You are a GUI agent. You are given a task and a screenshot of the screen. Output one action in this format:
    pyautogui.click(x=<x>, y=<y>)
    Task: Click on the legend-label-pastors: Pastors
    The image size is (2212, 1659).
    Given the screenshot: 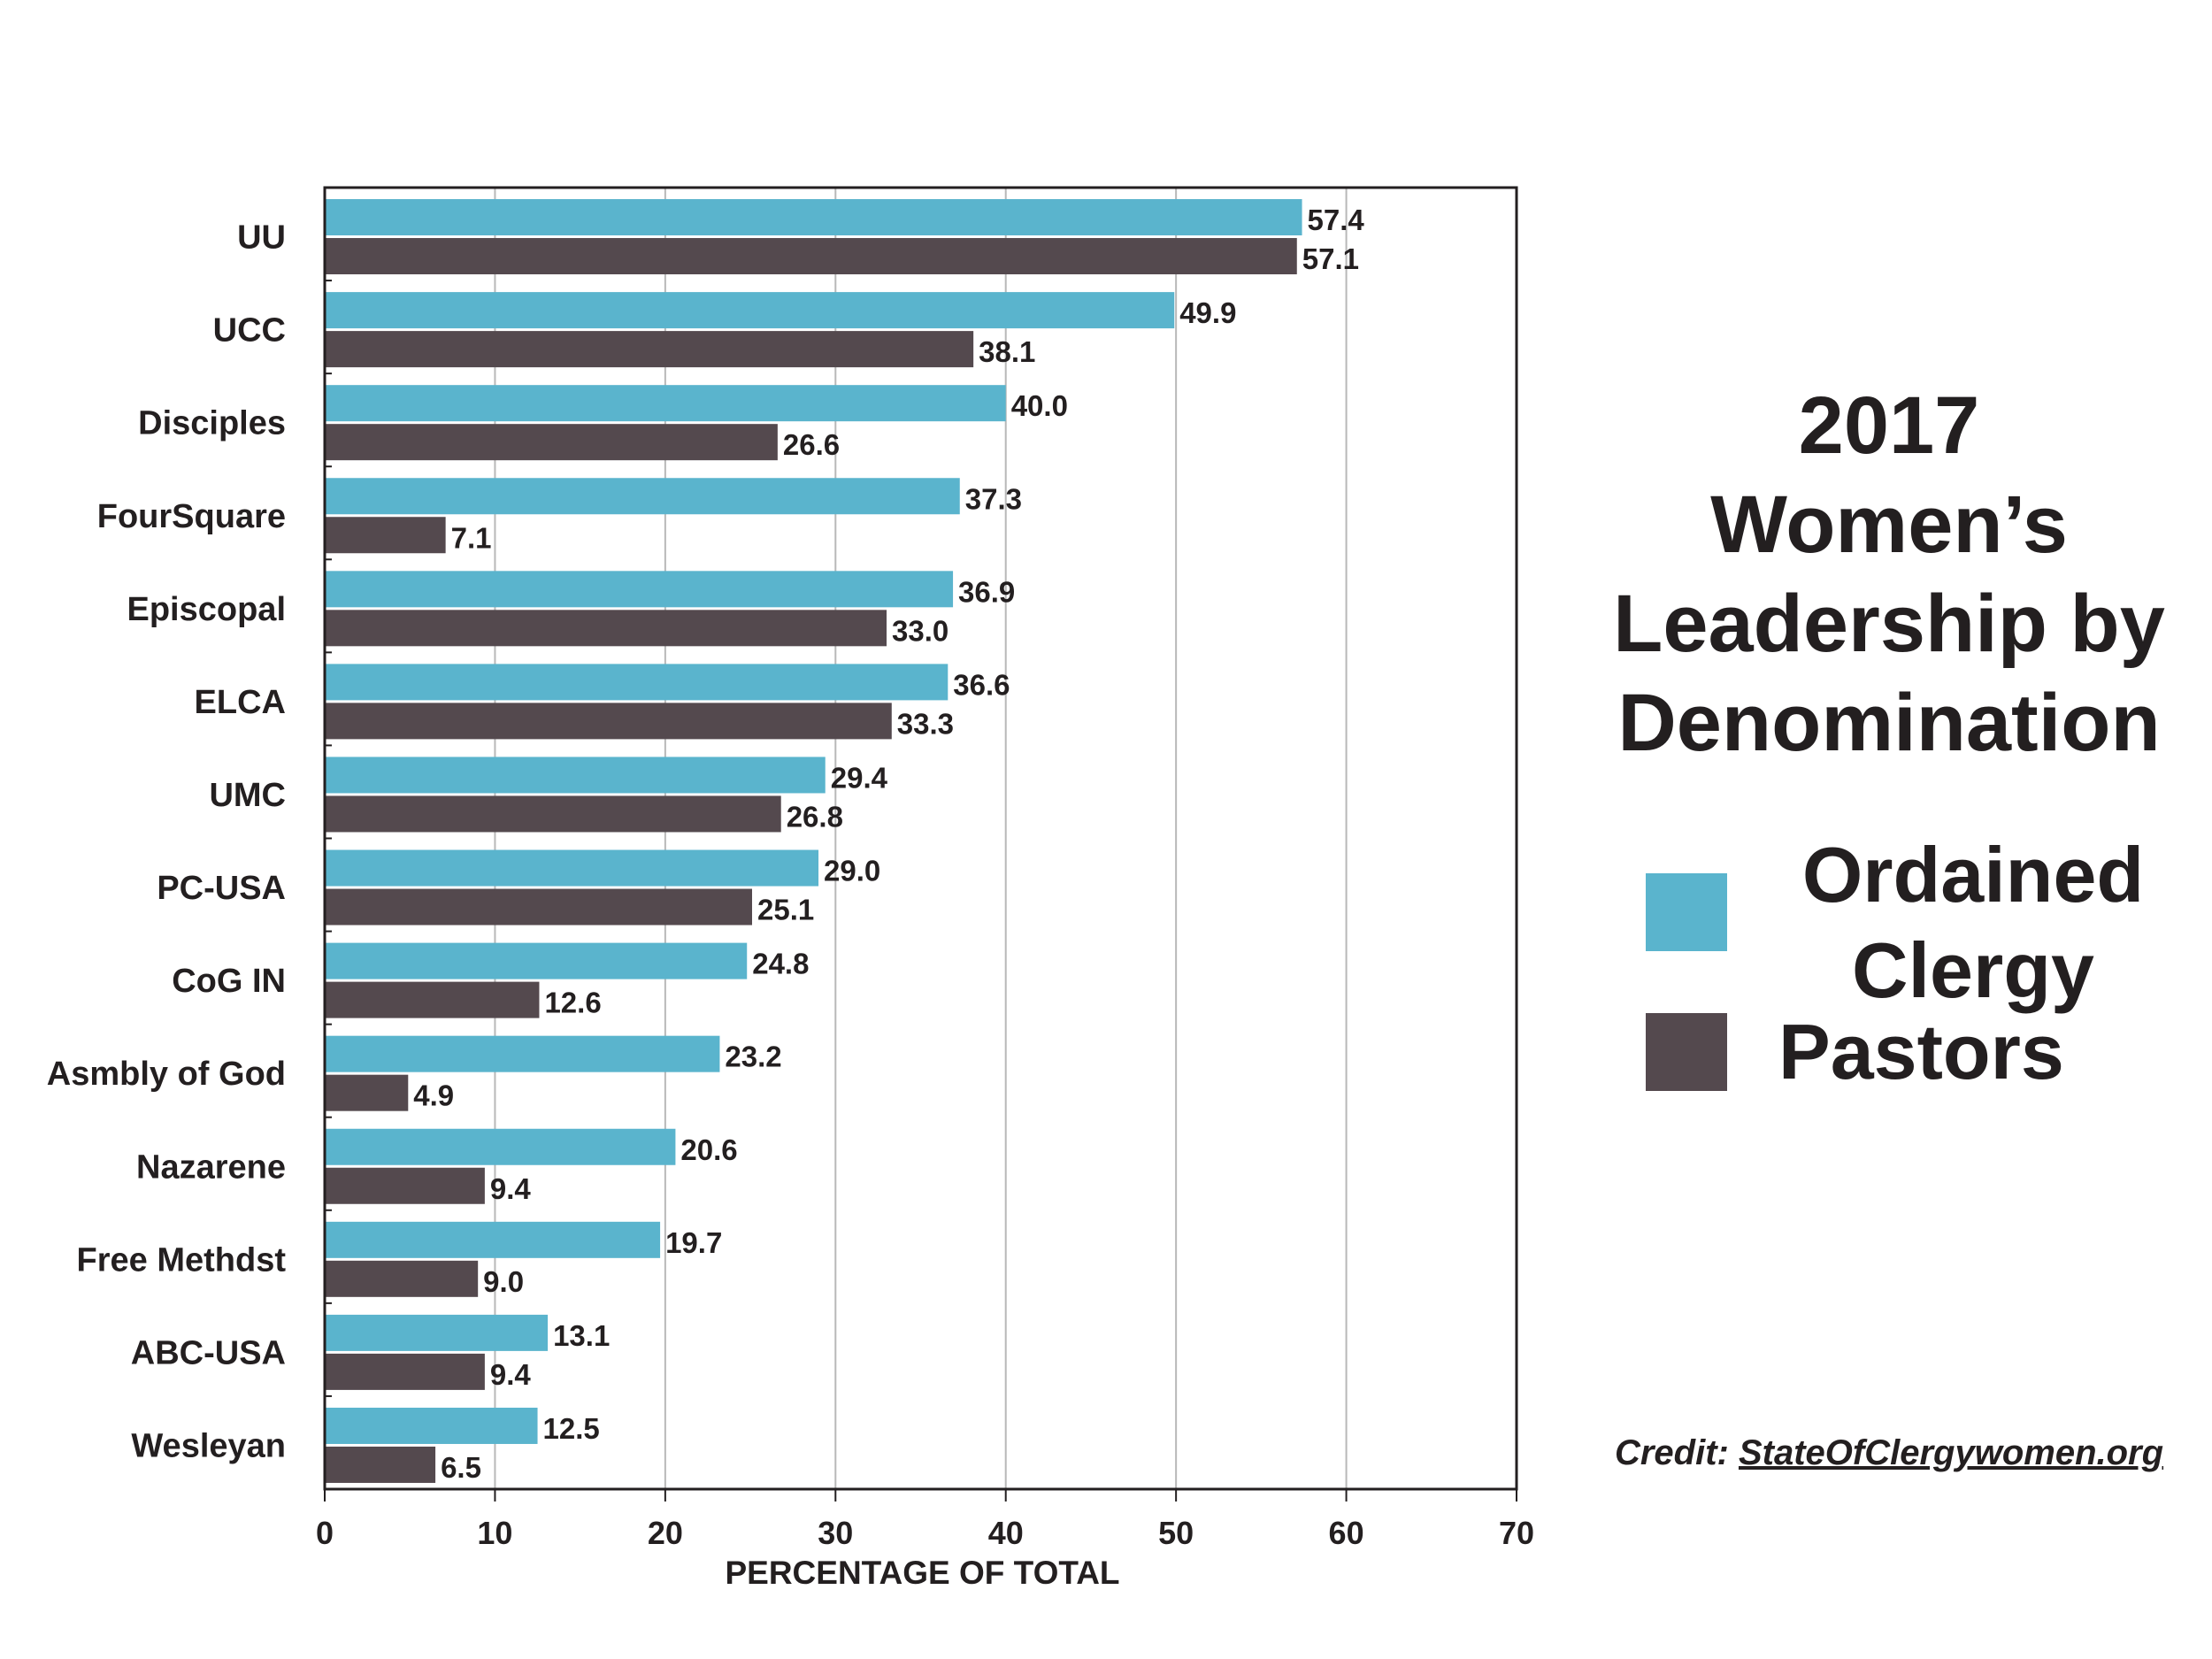 What is the action you would take?
    pyautogui.click(x=1921, y=1052)
    